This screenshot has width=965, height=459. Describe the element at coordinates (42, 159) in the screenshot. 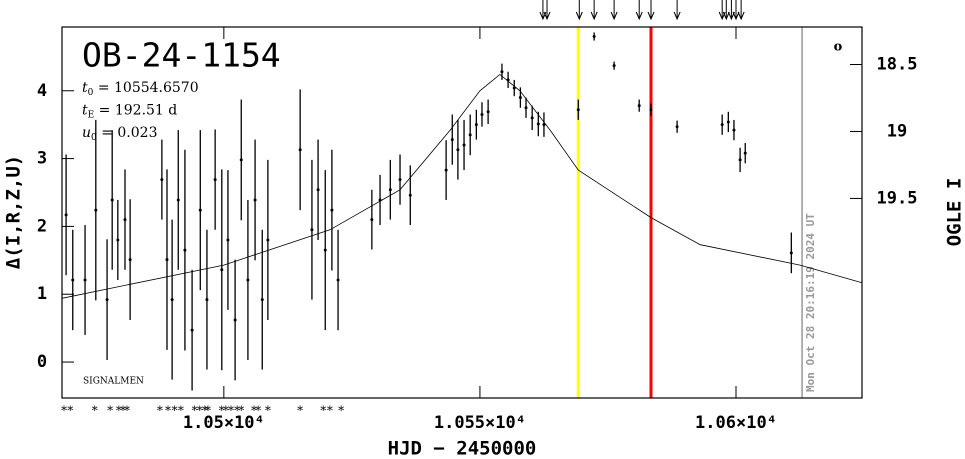

I see `y-tick-label: 3` at that location.